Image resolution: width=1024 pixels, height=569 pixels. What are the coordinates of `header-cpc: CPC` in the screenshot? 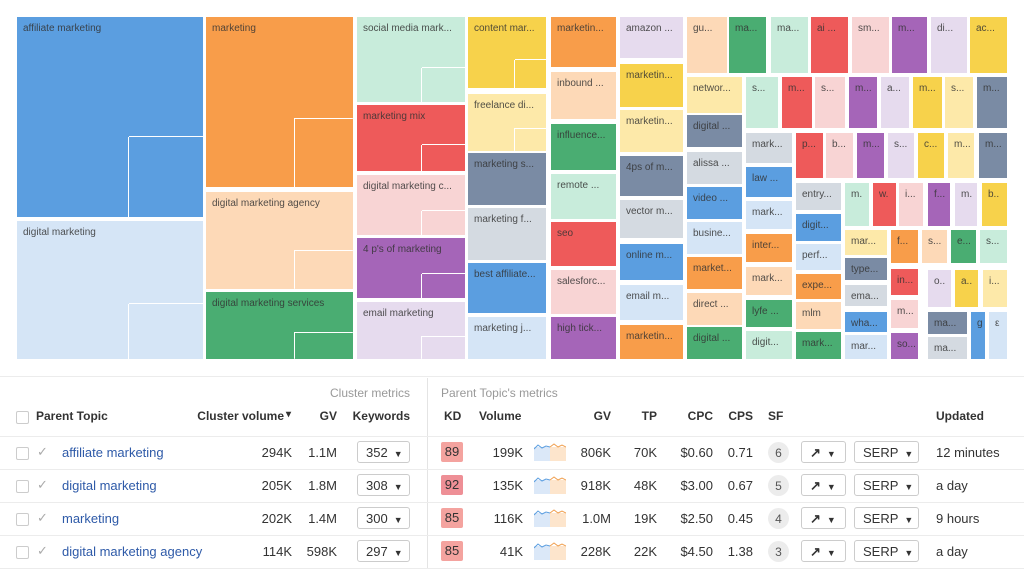 It's located at (700, 416).